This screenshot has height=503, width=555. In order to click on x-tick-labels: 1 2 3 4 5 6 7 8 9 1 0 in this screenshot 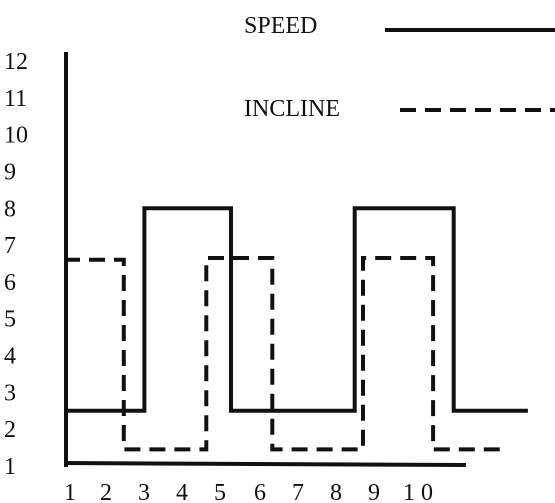, I will do `click(248, 491)`.